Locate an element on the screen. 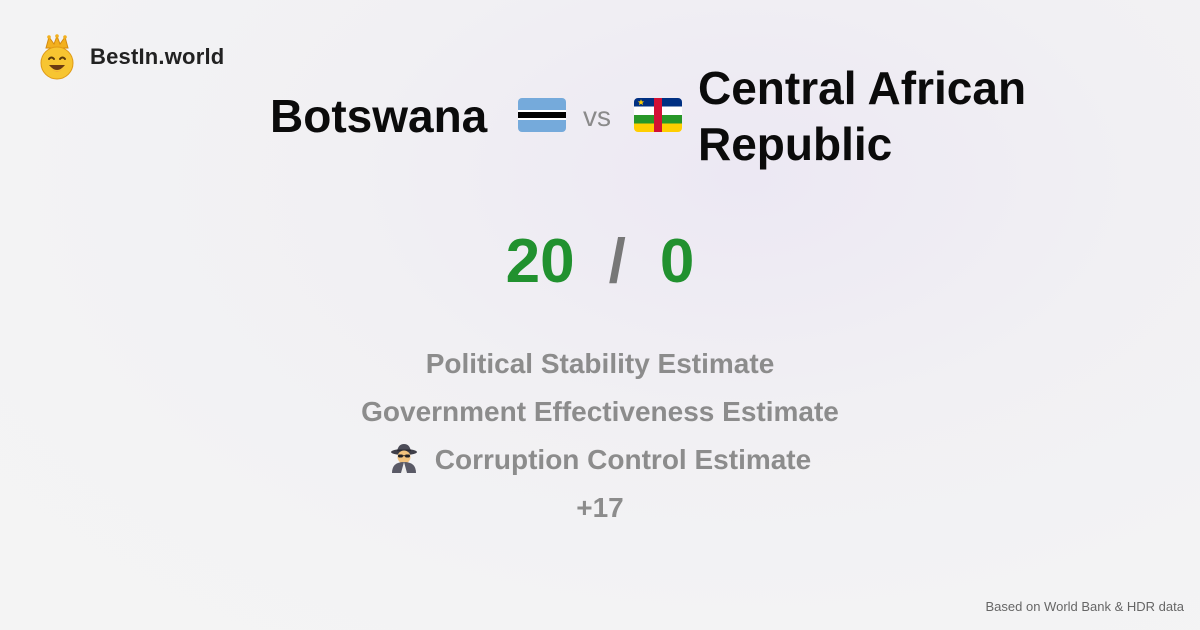  score-a: 20 is located at coordinates (540, 261).